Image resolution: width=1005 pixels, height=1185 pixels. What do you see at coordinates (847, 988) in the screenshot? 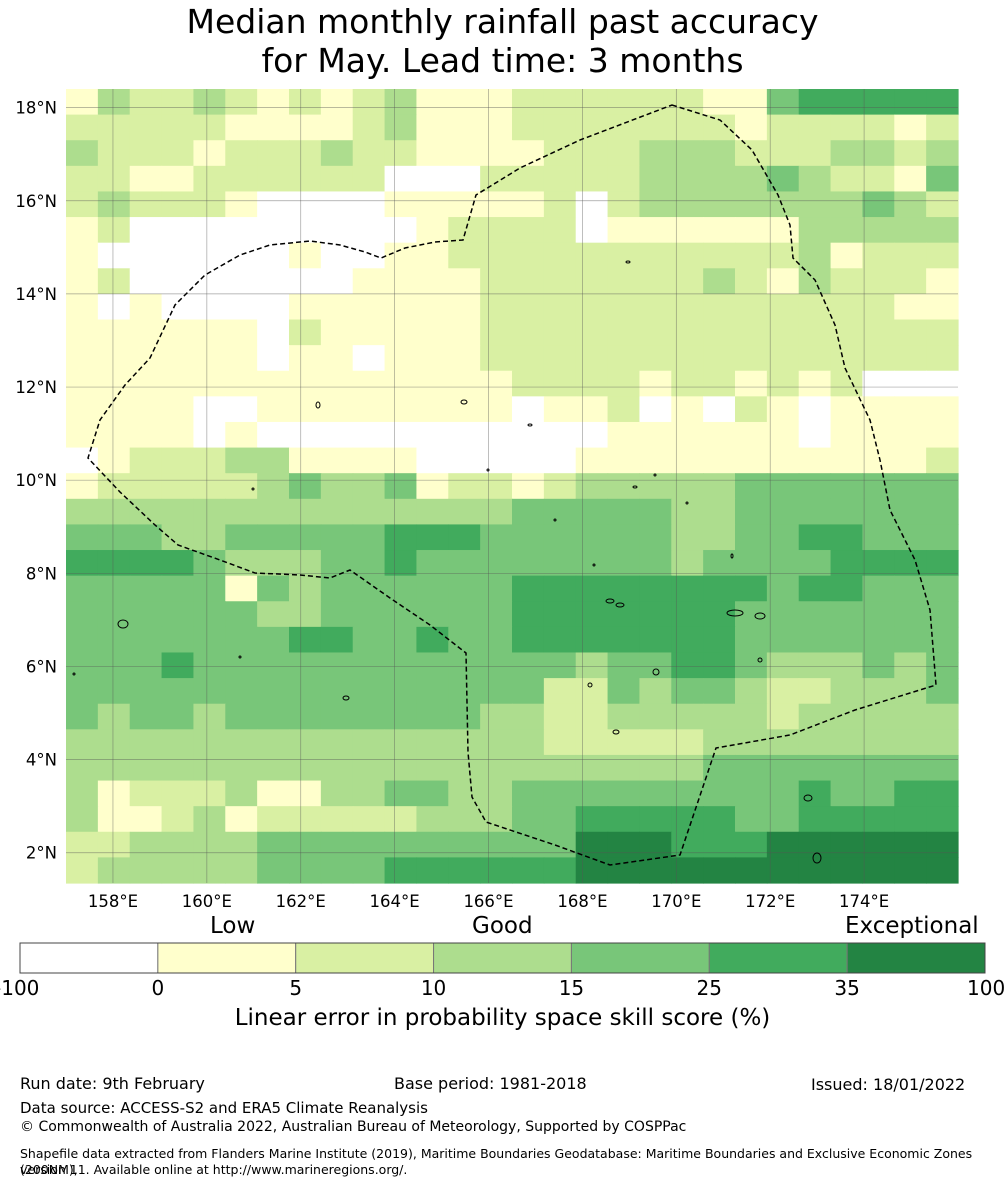
I see `colorbar-tick-label: 35` at bounding box center [847, 988].